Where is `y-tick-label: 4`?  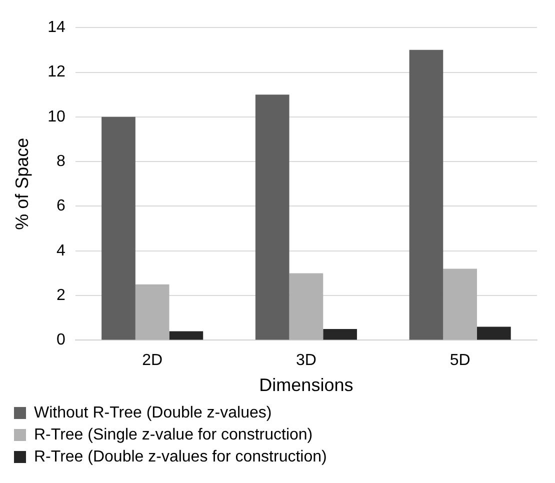
y-tick-label: 4 is located at coordinates (61, 251).